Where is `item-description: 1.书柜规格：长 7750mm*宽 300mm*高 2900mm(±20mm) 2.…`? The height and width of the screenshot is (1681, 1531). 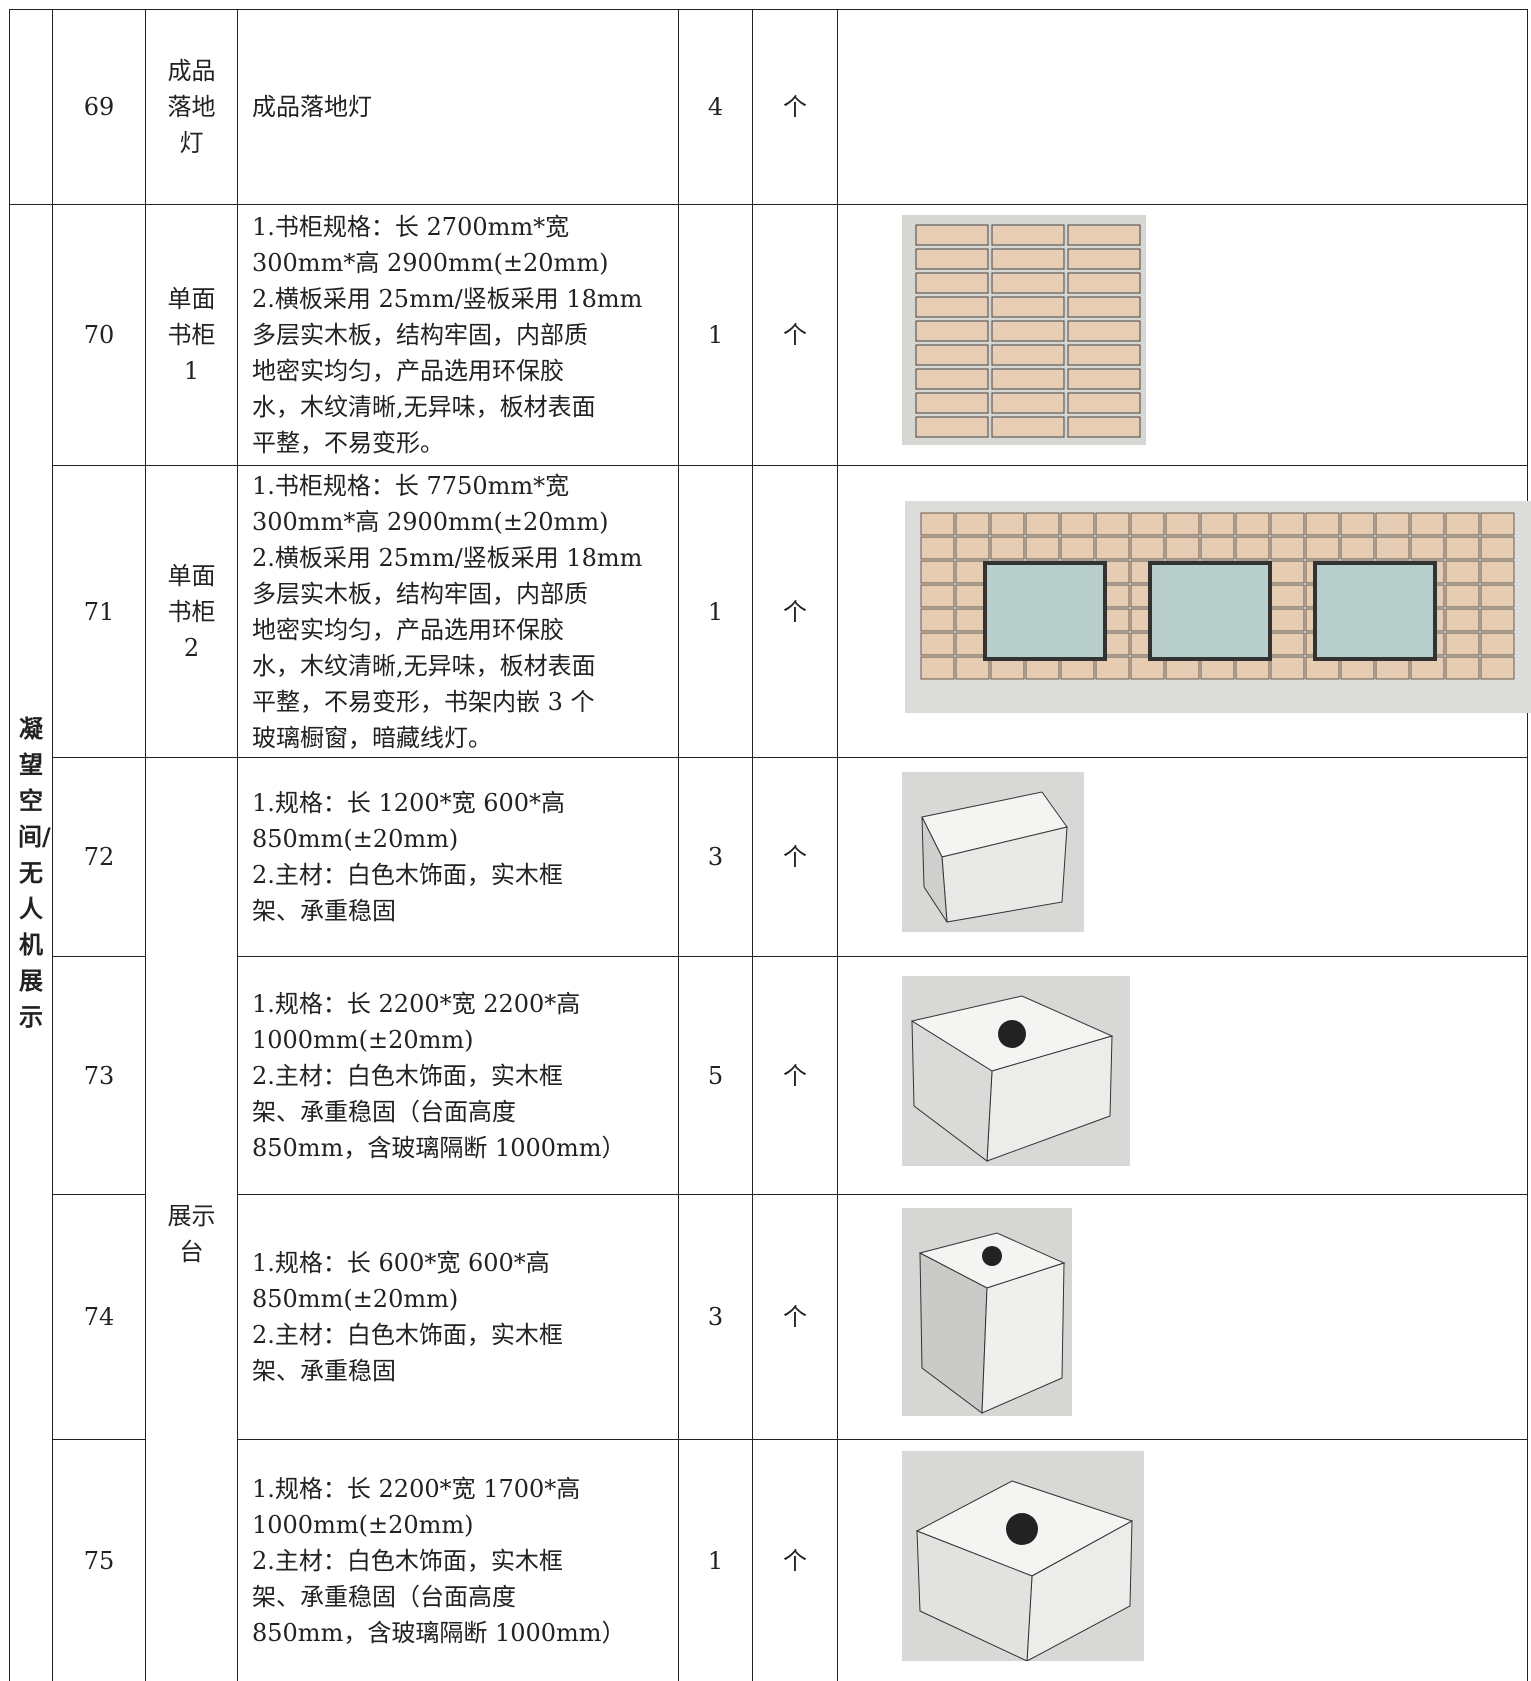
item-description: 1.书柜规格：长 7750mm*宽 300mm*高 2900mm(±20mm) 2.… is located at coordinates (458, 611).